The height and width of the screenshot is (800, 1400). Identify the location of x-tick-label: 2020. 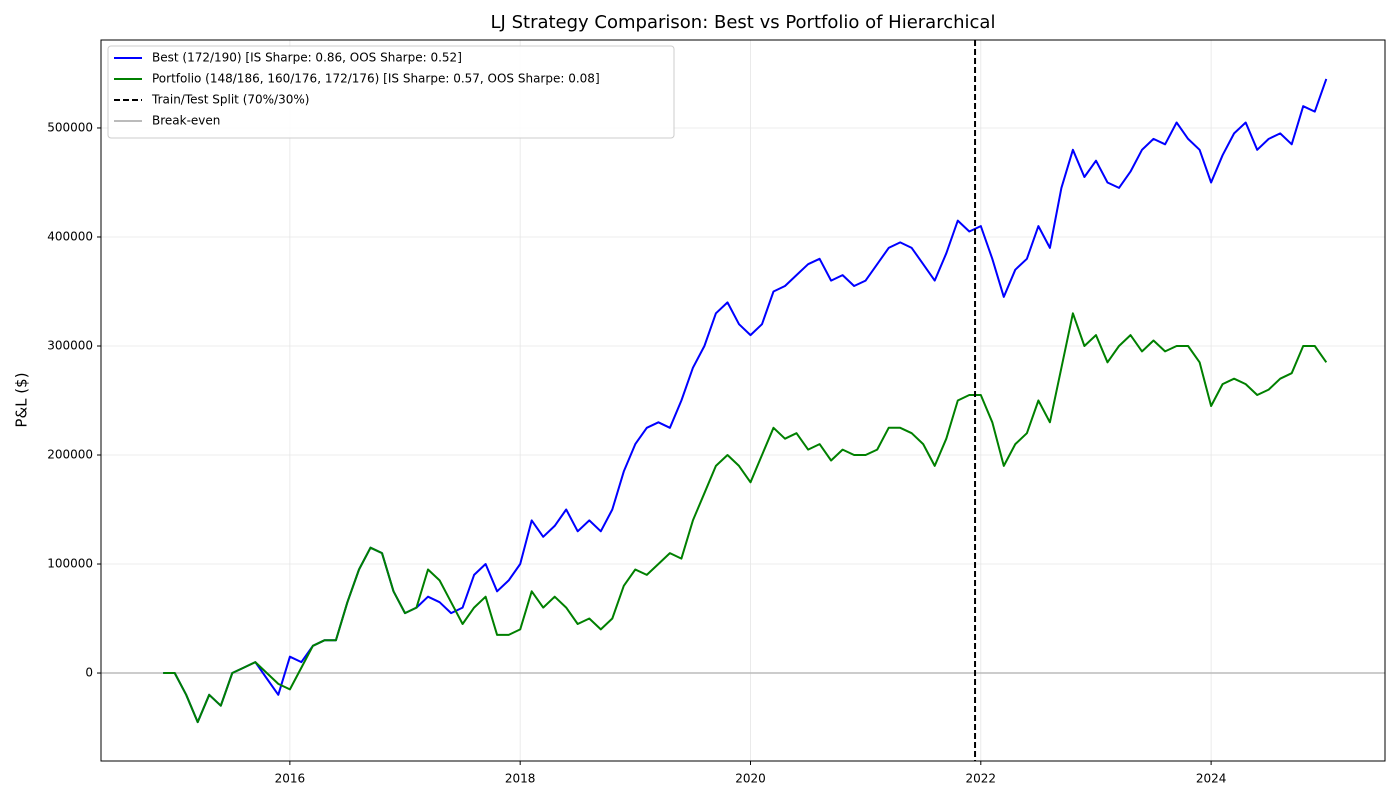
(750, 779).